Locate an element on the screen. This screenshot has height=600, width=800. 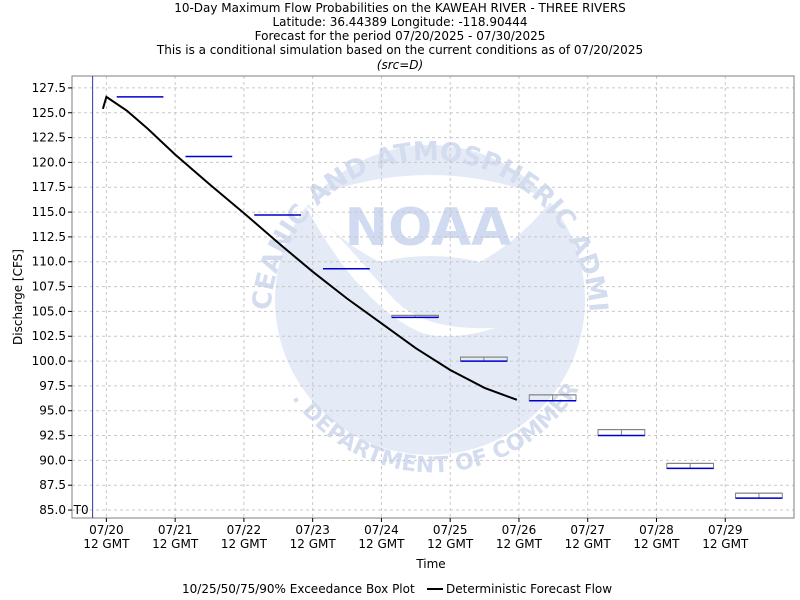
y-tick-label: 85.0 is located at coordinates (52, 510).